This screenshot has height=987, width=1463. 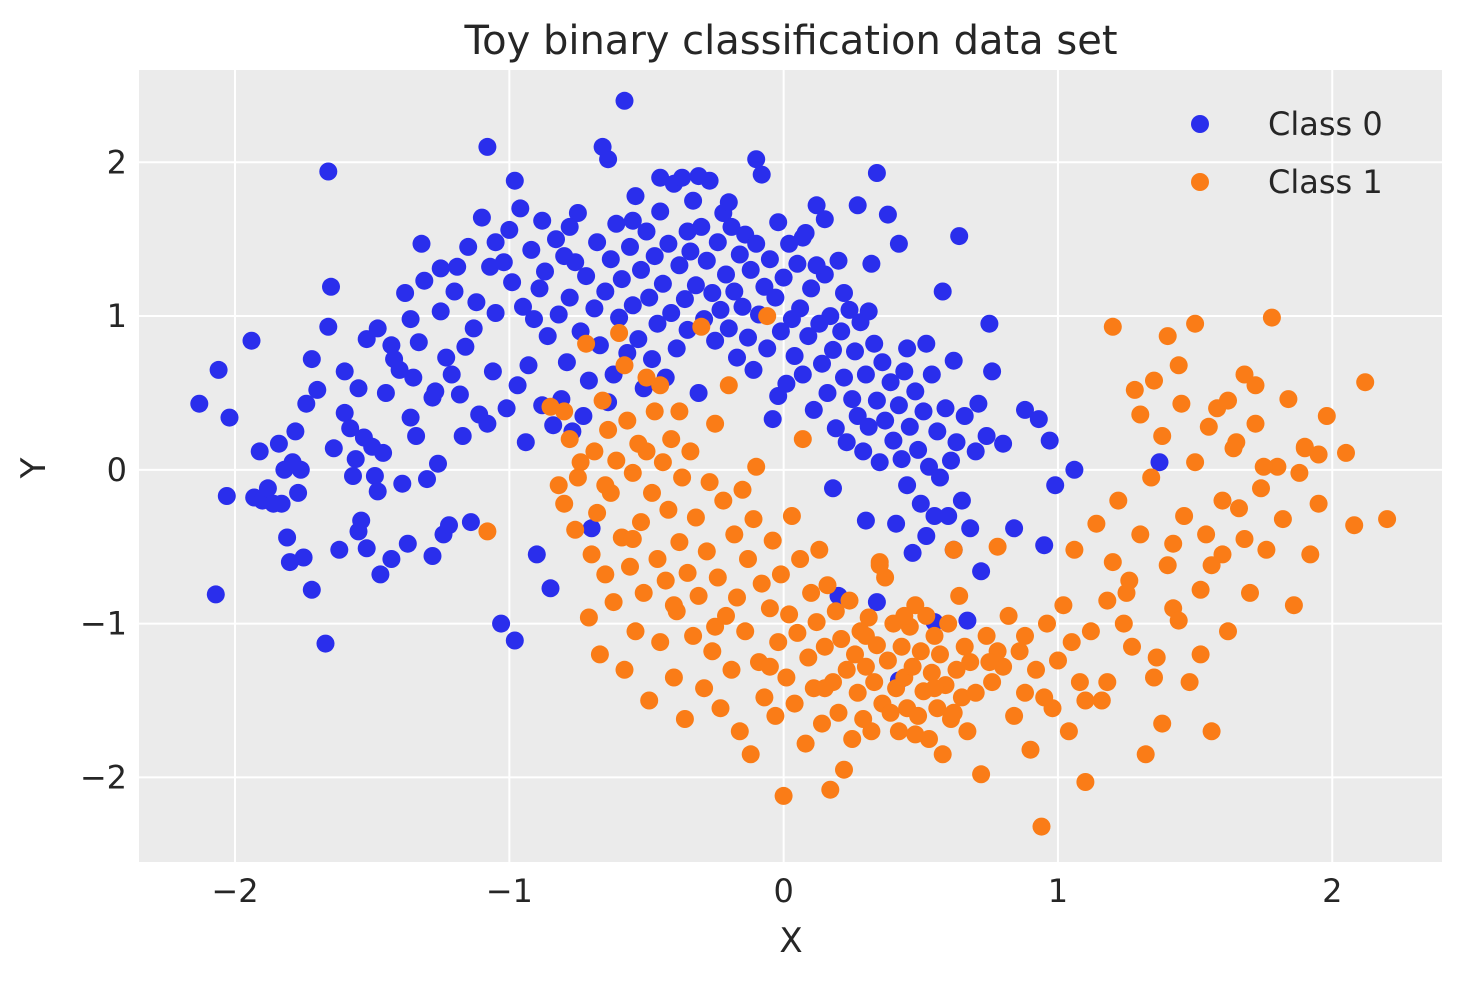 I want to click on y-tick-label: 2, so click(x=117, y=162).